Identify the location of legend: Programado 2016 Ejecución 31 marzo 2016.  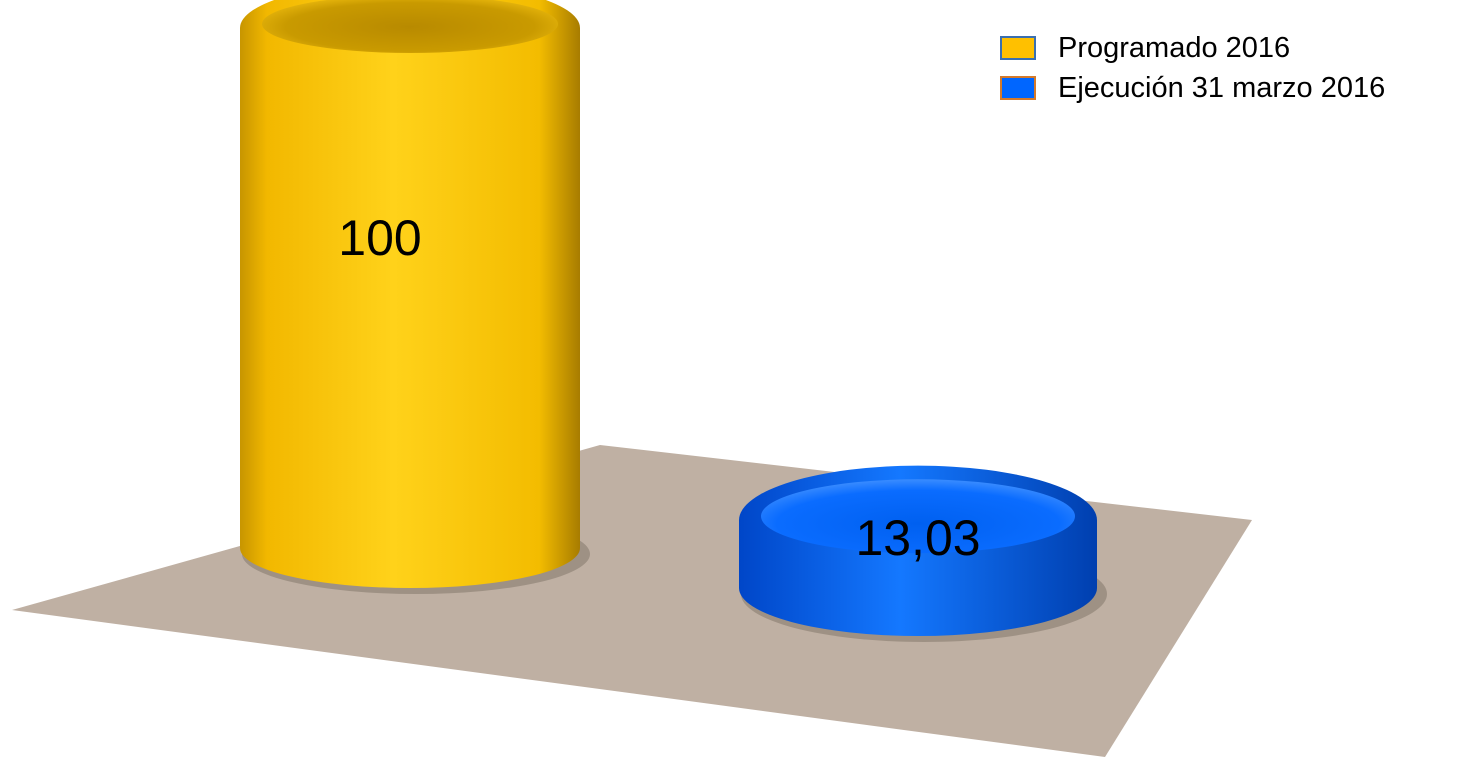
(1192, 68).